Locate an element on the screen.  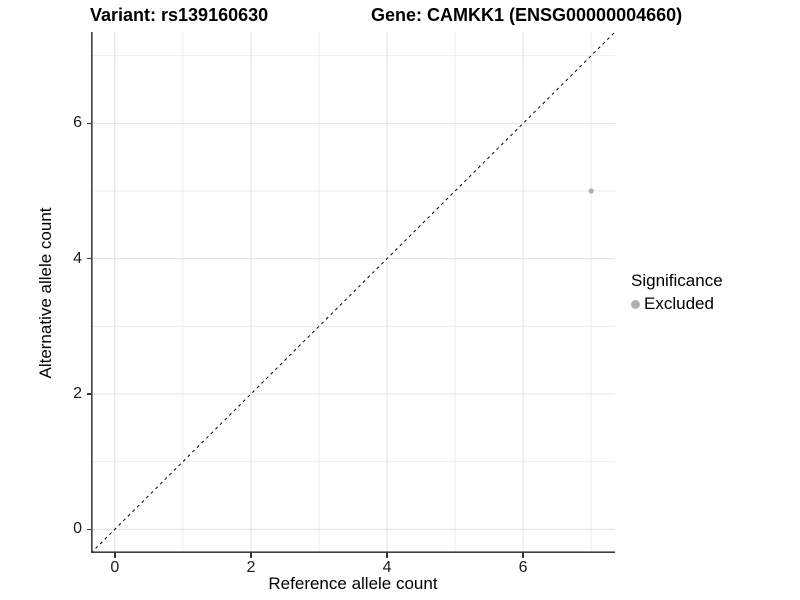
plot-title-variant: Variant: rs139160630 is located at coordinates (179, 15).